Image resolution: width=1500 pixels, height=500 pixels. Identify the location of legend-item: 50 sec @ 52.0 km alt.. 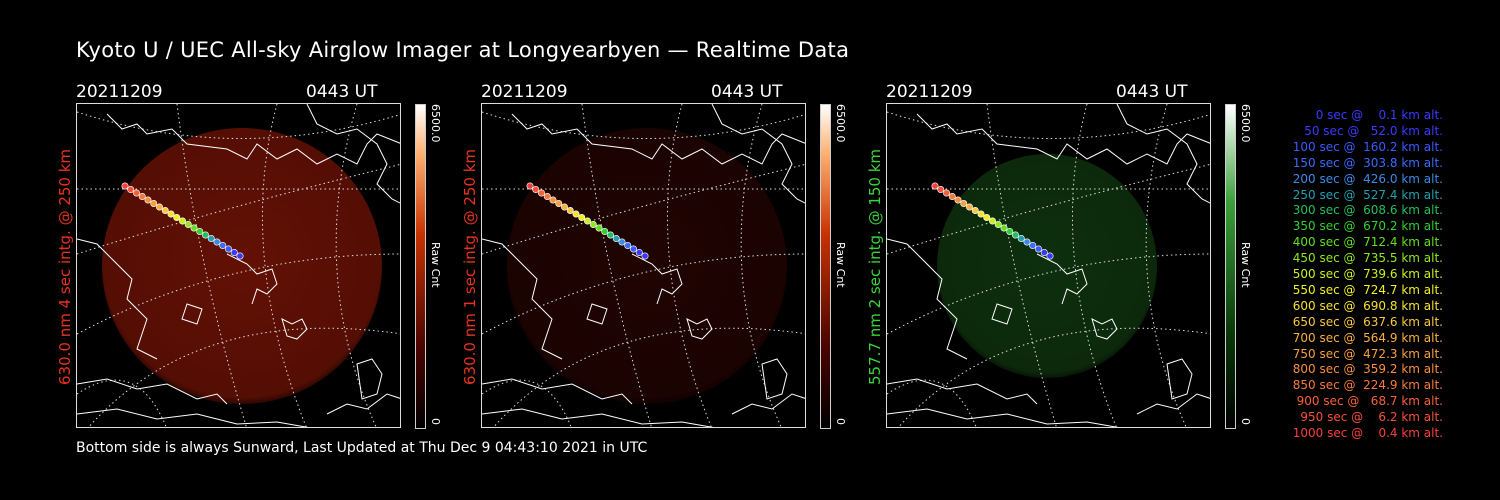
(1373, 130).